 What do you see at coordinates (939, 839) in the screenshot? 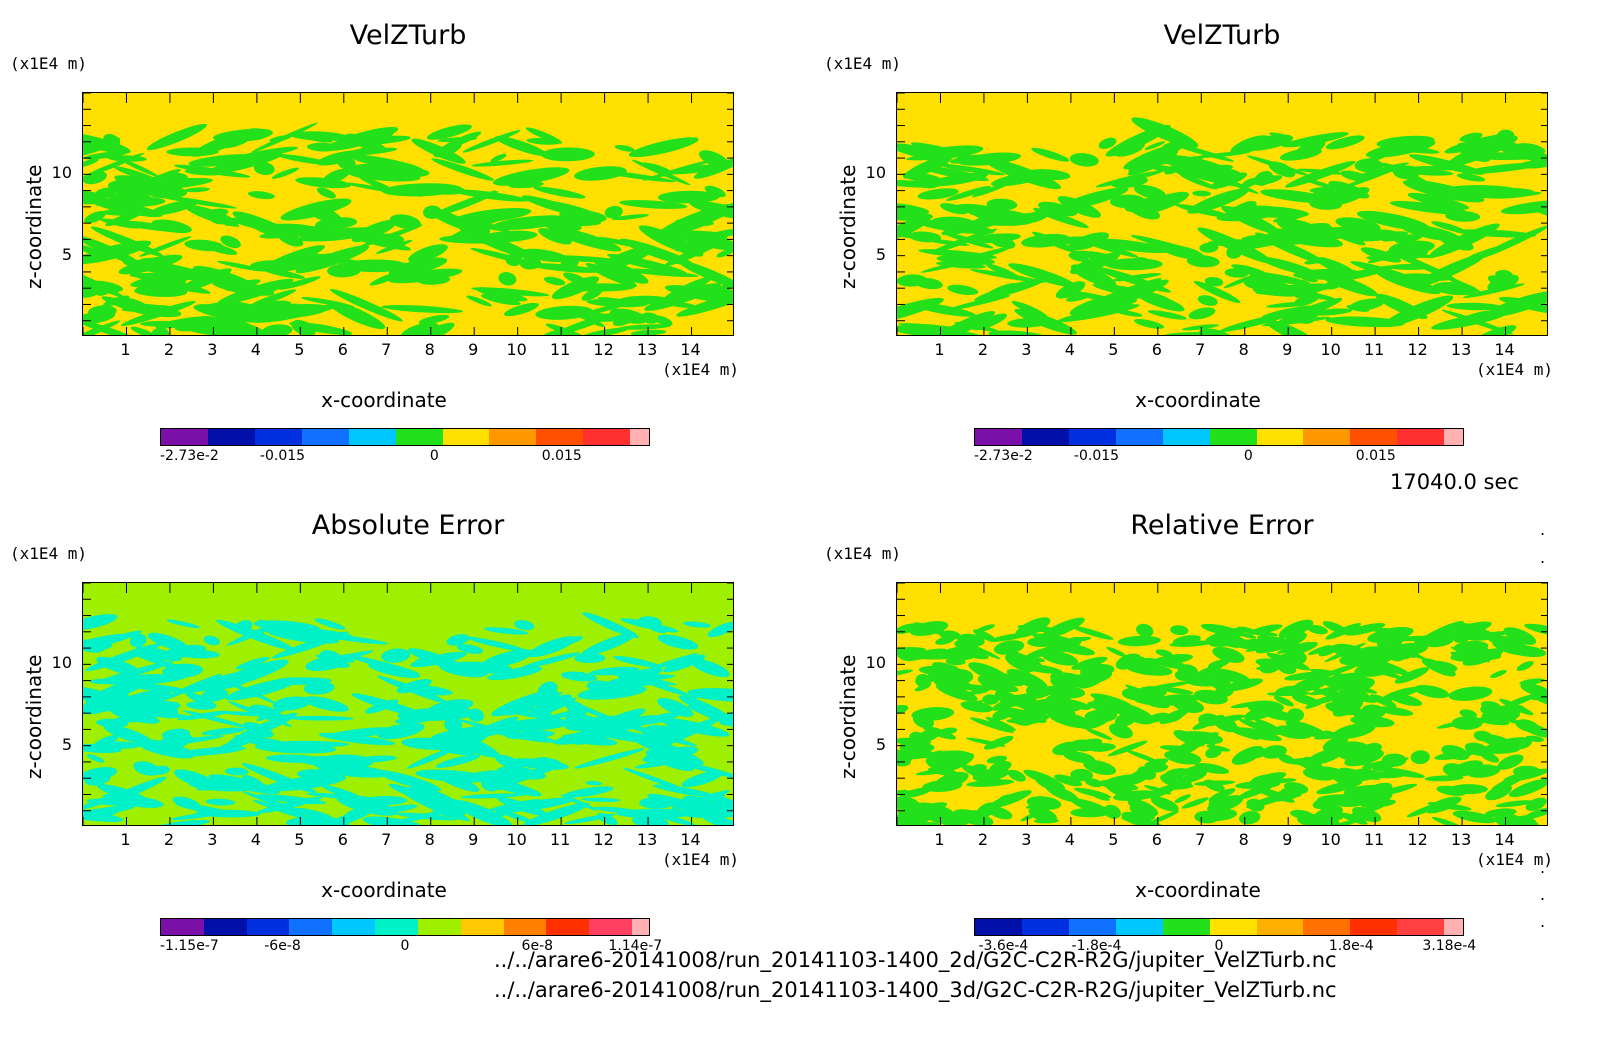
I see `x-tick-label: 1` at bounding box center [939, 839].